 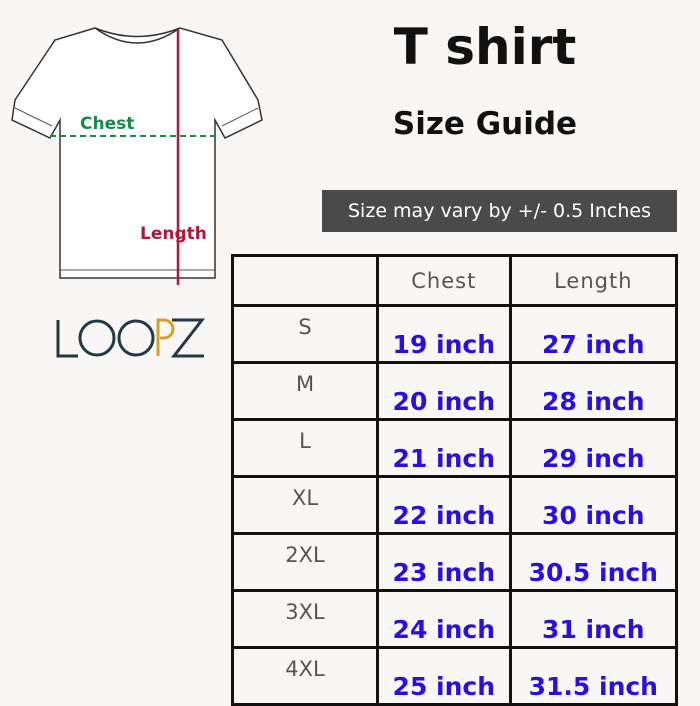 What do you see at coordinates (444, 505) in the screenshot?
I see `chest-cell: 22 inch` at bounding box center [444, 505].